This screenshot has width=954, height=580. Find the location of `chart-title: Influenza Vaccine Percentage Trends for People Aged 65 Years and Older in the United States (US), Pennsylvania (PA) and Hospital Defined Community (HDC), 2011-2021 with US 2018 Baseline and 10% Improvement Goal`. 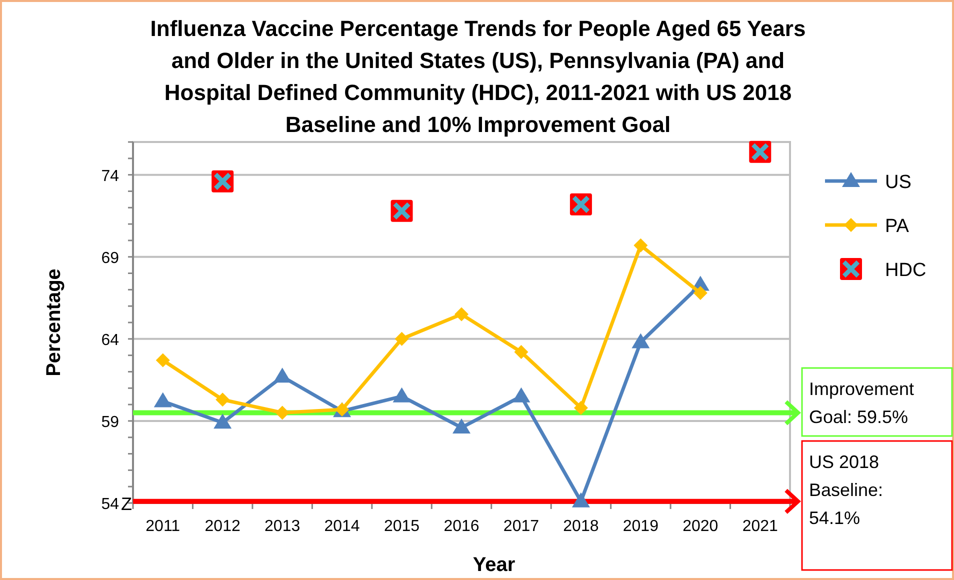

chart-title: Influenza Vaccine Percentage Trends for People Aged 65 Years and Older in the United States (US), Pennsylvania (PA) and Hospital Defined Community (HDC), 2011-2021 with US 2018 Baseline and 10% Improvement Goal is located at coordinates (478, 76).